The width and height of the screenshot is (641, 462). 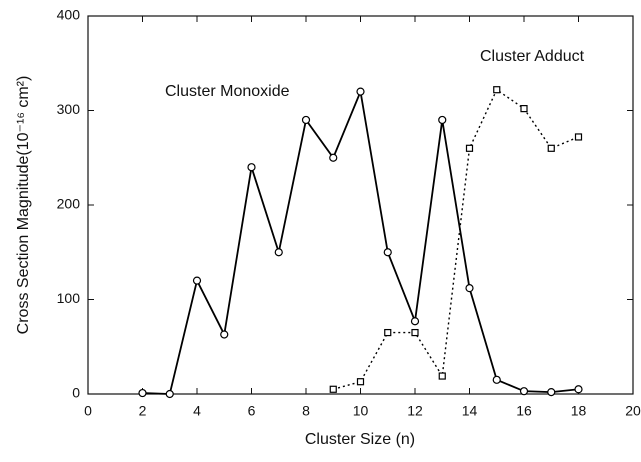 What do you see at coordinates (579, 411) in the screenshot?
I see `x-tick-label: 18` at bounding box center [579, 411].